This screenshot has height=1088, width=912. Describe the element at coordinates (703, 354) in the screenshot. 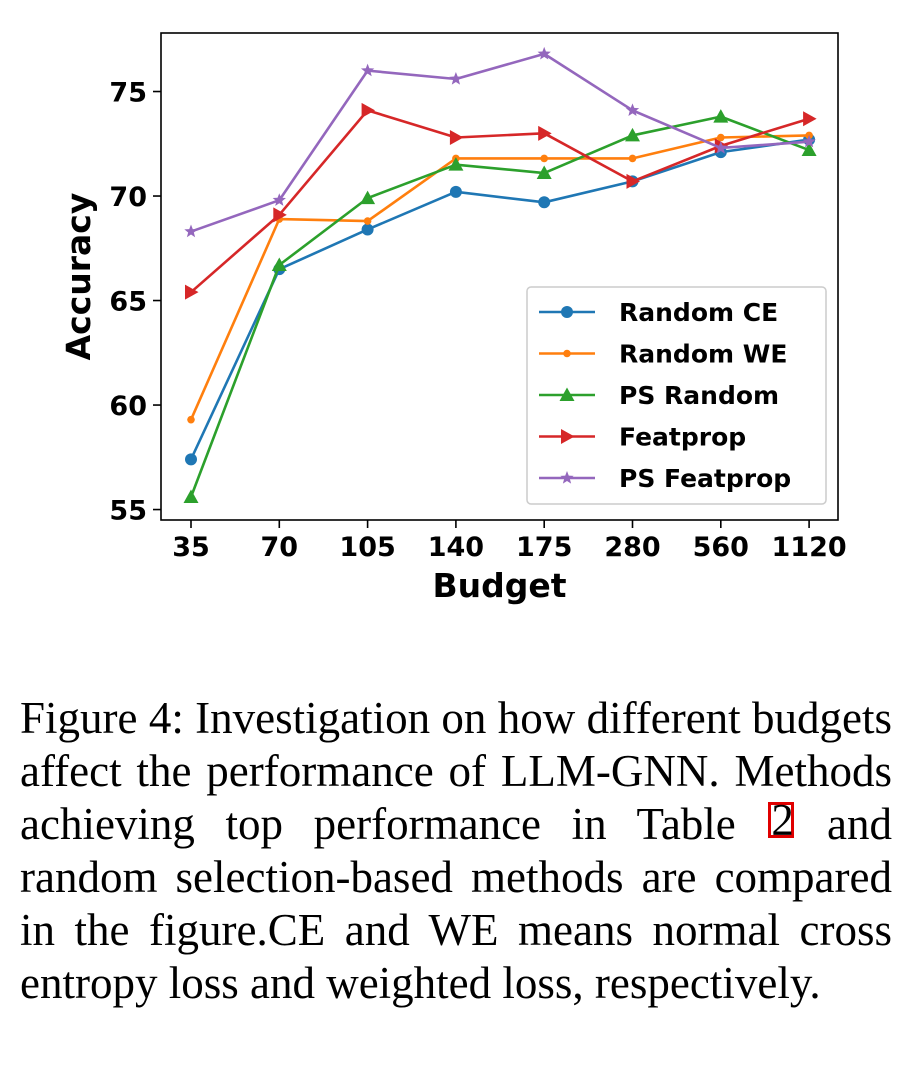

I see `legend-label-random-we: Random WE` at that location.